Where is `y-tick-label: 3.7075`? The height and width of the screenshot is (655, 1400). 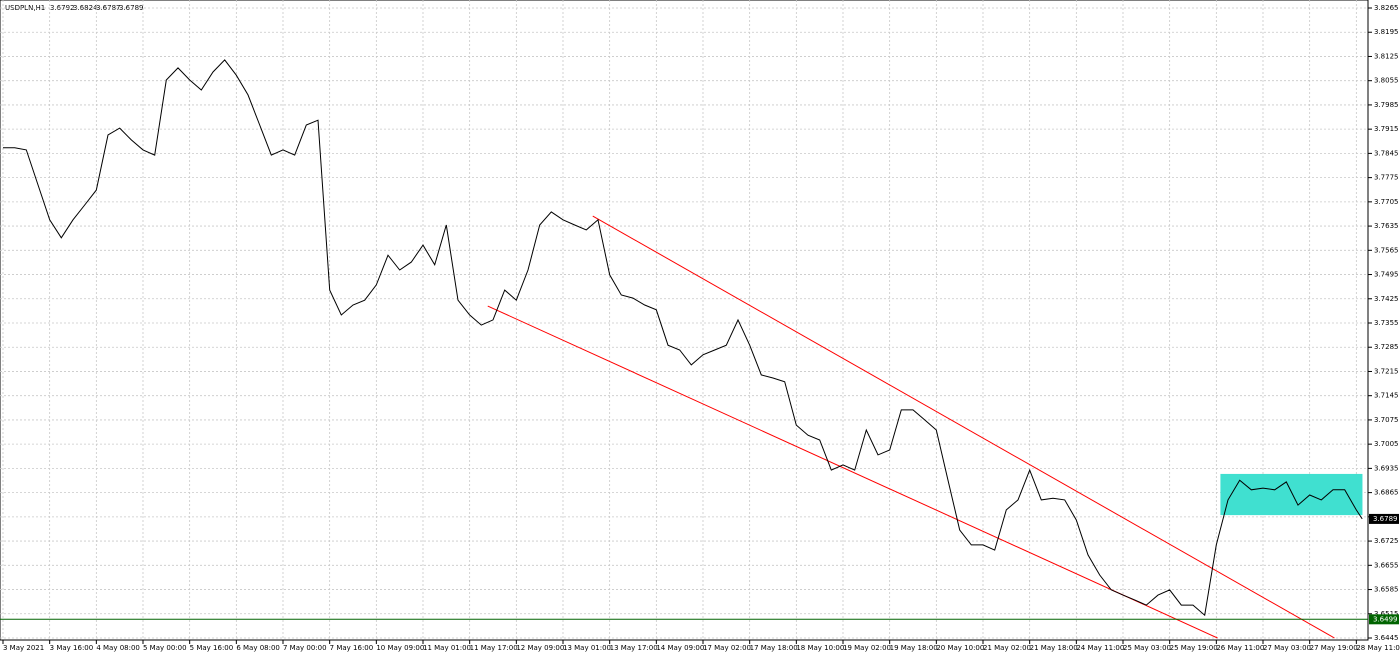
y-tick-label: 3.7075 is located at coordinates (1386, 420).